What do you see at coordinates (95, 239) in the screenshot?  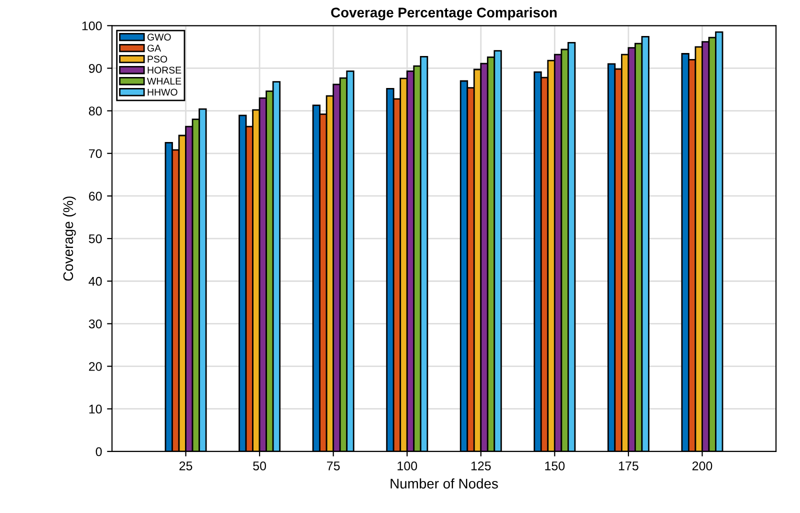 I see `y-tick-label: 50` at bounding box center [95, 239].